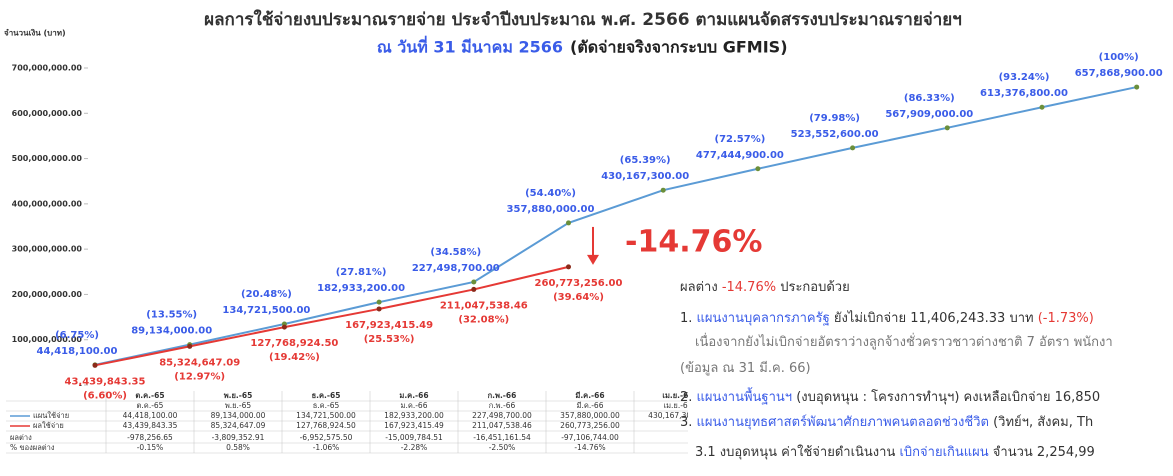  What do you see at coordinates (35, 33) in the screenshot?
I see `y-axis-label: จำนวนเงิน (บาท)` at bounding box center [35, 33].